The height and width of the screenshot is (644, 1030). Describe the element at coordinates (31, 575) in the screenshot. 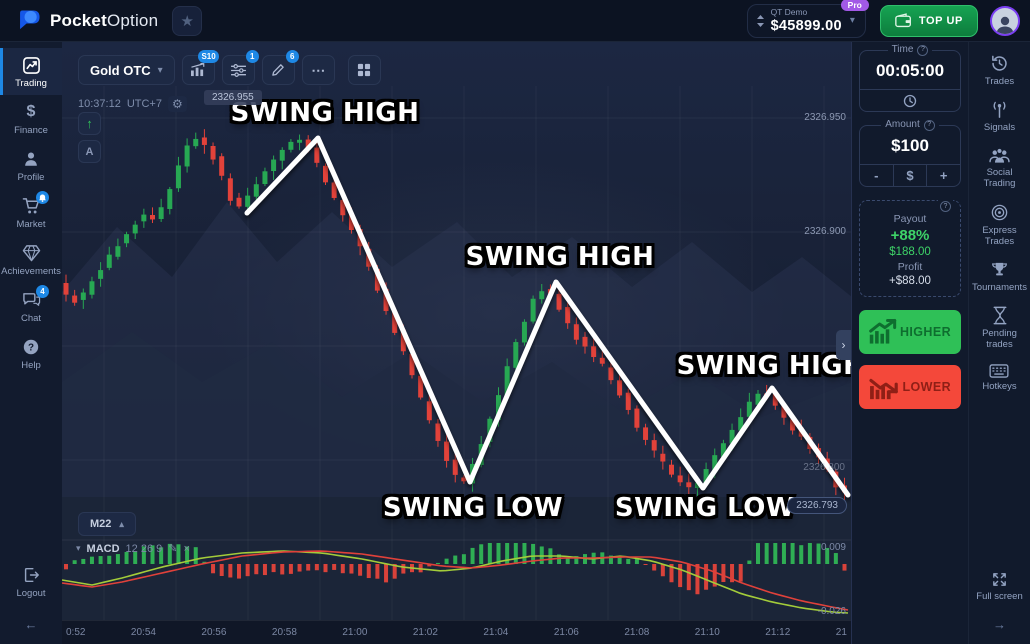

I see `logout-icon` at that location.